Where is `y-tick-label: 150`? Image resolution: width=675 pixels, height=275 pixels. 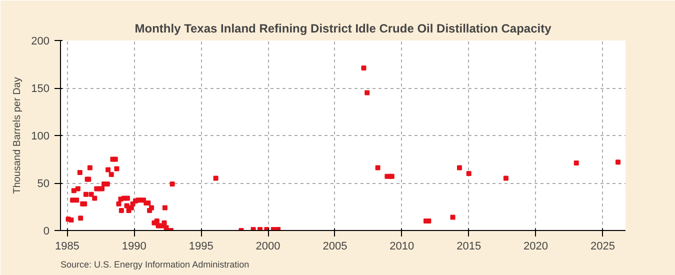
y-tick-label: 150 is located at coordinates (40, 89).